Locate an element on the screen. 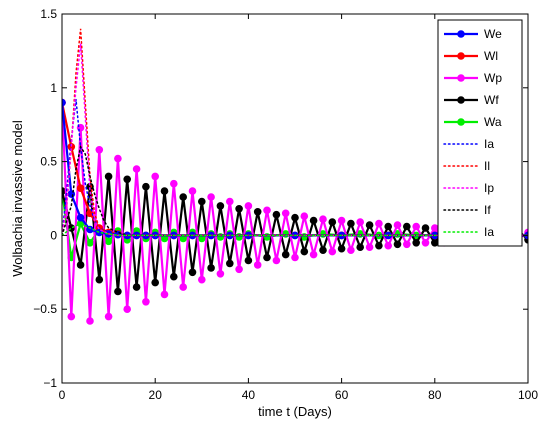 This screenshot has height=429, width=550. x-tick-label: 40 is located at coordinates (249, 395).